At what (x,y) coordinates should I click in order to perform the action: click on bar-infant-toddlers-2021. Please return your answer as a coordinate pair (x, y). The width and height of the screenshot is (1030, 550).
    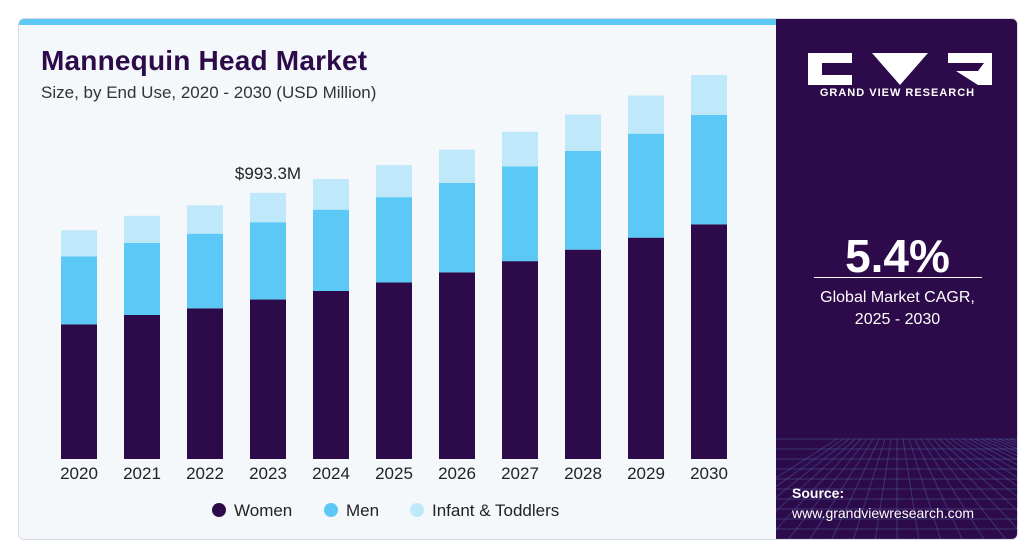
    Looking at the image, I should click on (142, 229).